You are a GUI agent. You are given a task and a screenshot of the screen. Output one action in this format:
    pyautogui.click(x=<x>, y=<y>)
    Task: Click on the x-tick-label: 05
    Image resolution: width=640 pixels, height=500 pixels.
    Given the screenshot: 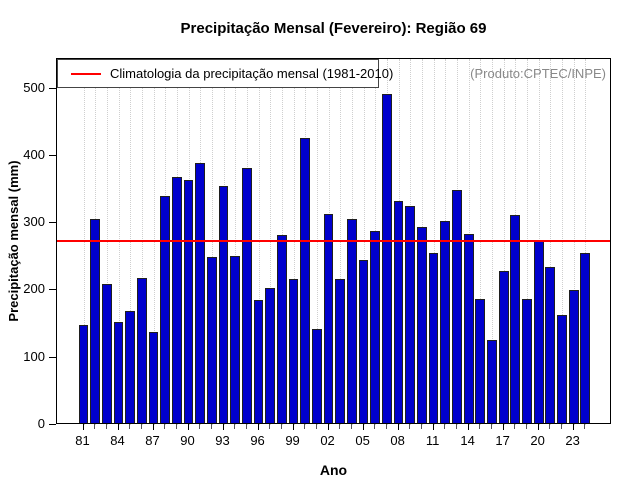 What is the action you would take?
    pyautogui.click(x=362, y=440)
    